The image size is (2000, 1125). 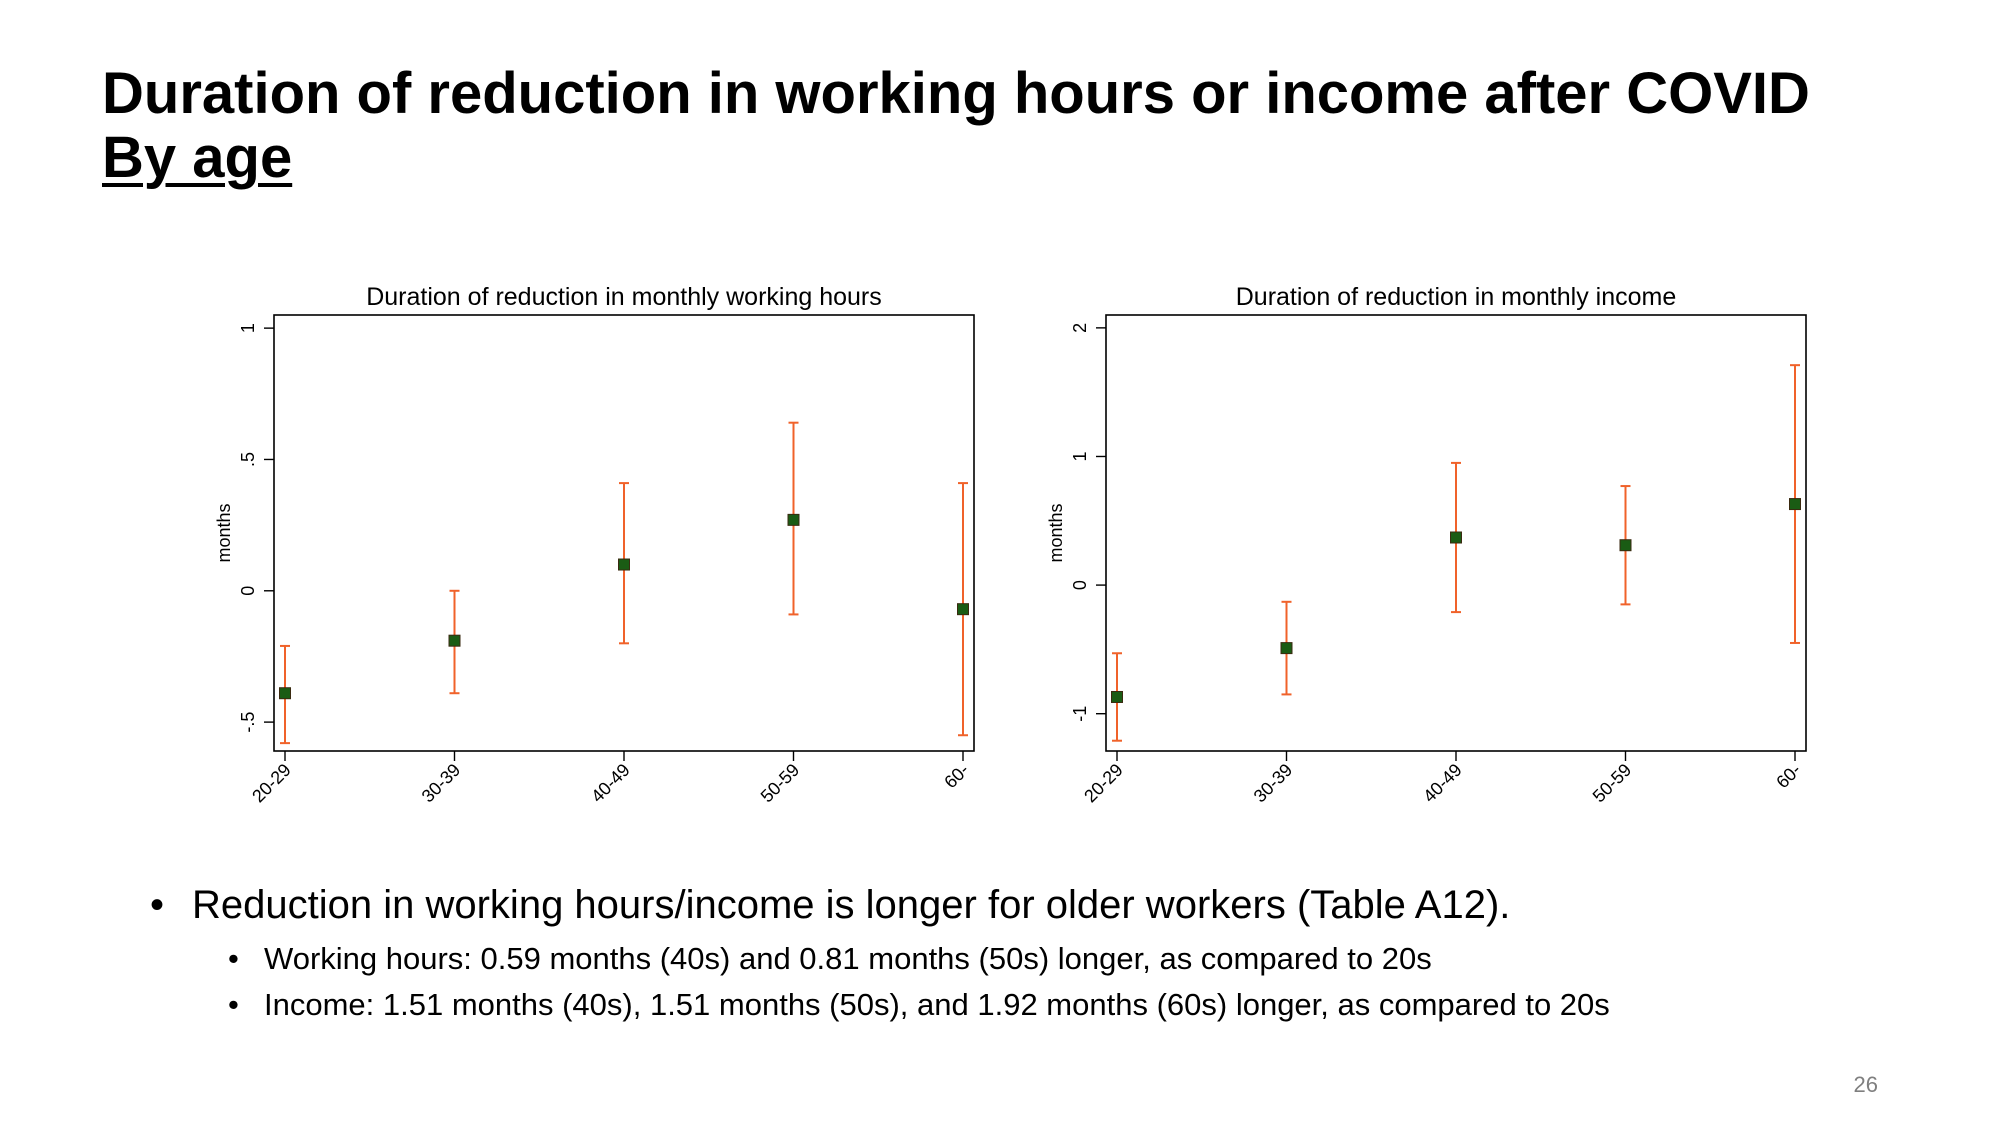 What do you see at coordinates (197, 157) in the screenshot?
I see `slide-subtitle: By age` at bounding box center [197, 157].